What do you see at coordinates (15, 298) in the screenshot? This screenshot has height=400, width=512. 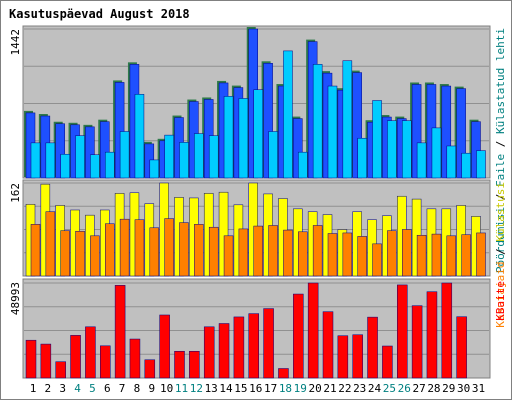 I see `panel-kbytes-max-label: 48993` at bounding box center [15, 298].